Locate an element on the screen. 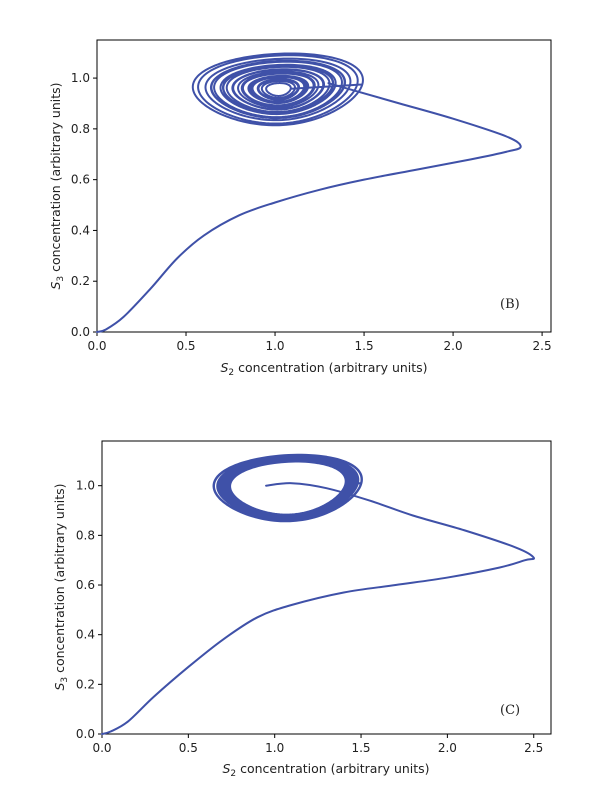 Image resolution: width=598 pixels, height=795 pixels. x-tick-label-b: 2.5 is located at coordinates (542, 346).